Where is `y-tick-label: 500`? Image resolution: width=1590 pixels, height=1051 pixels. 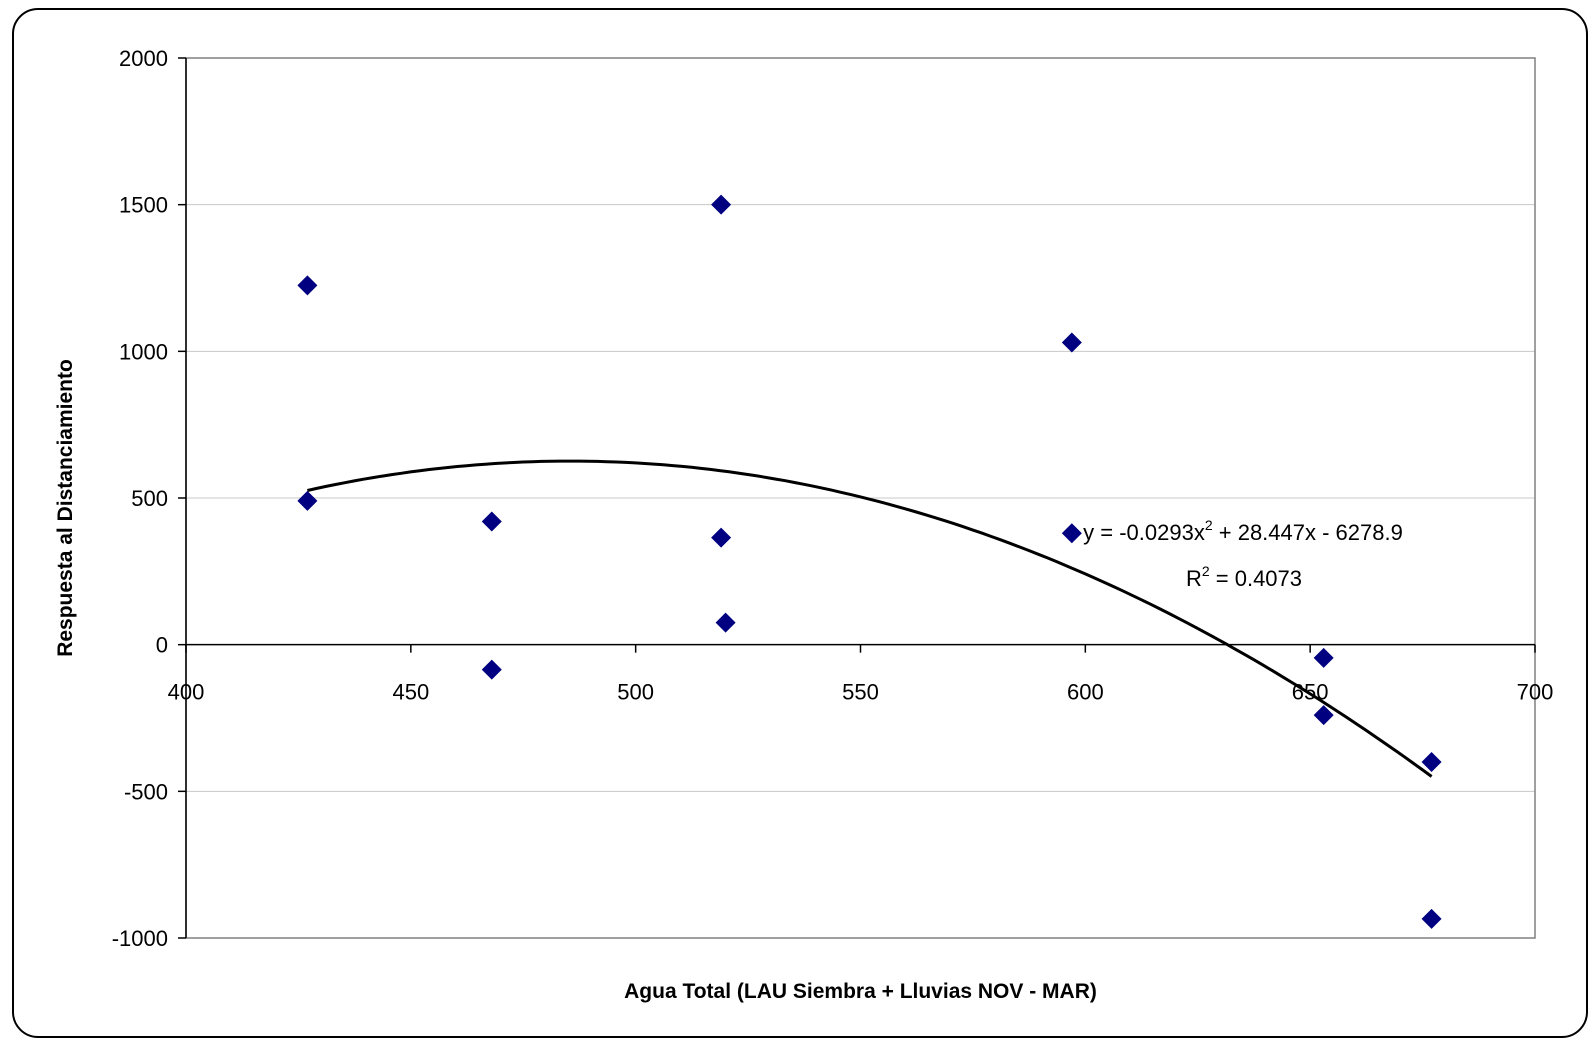 y-tick-label: 500 is located at coordinates (149, 498).